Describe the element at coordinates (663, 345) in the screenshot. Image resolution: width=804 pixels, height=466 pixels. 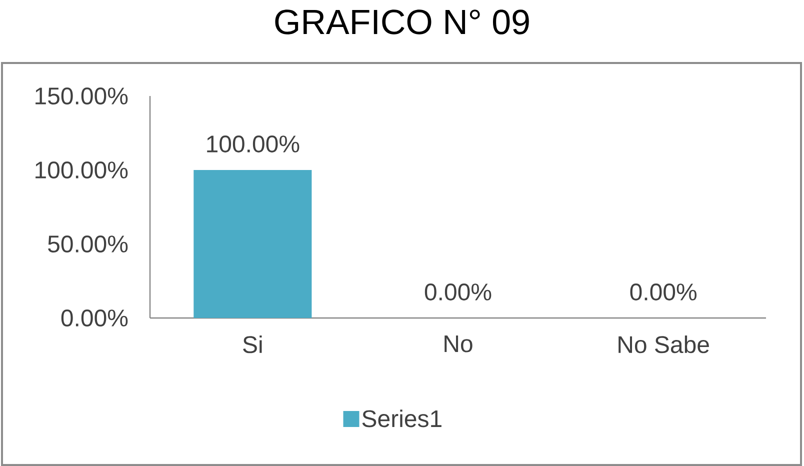
I see `x-tick-label: No Sabe` at that location.